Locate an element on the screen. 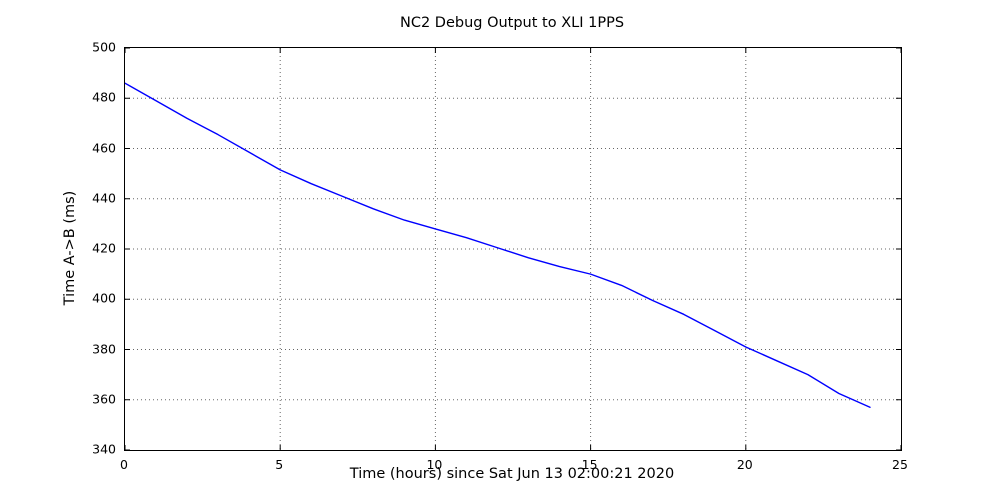  y-tick-label: 460 is located at coordinates (104, 147).